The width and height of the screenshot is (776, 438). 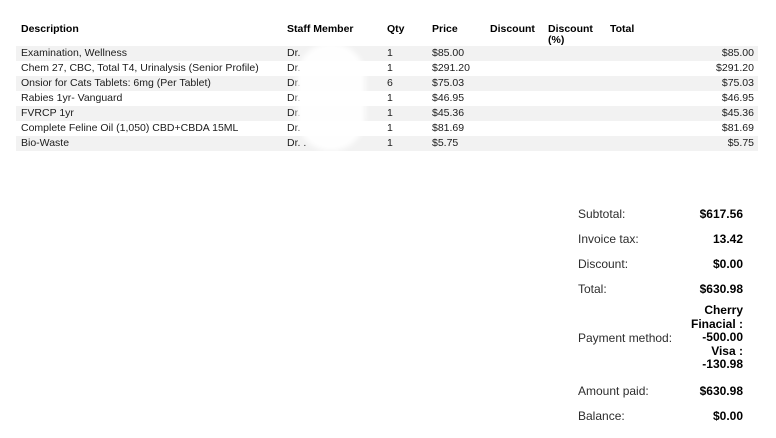 What do you see at coordinates (448, 113) in the screenshot?
I see `cell-price: $45.36` at bounding box center [448, 113].